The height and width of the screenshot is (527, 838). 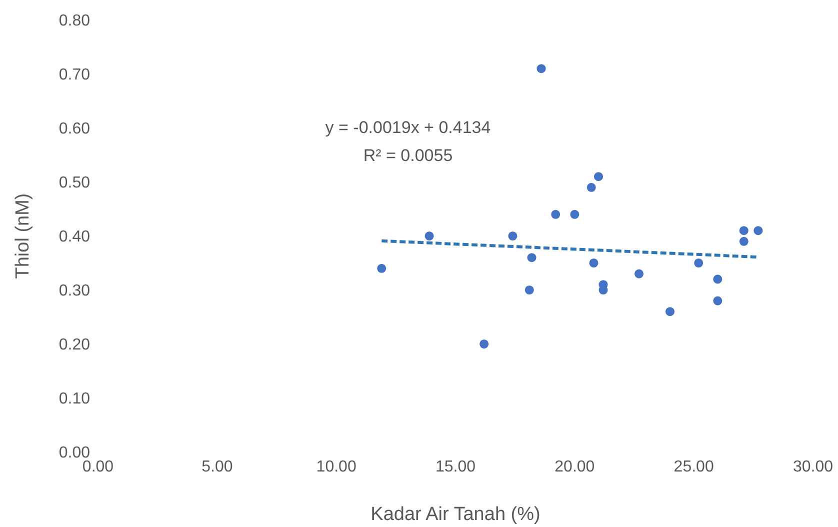 I want to click on x-tick-label: 25.00, so click(x=694, y=467).